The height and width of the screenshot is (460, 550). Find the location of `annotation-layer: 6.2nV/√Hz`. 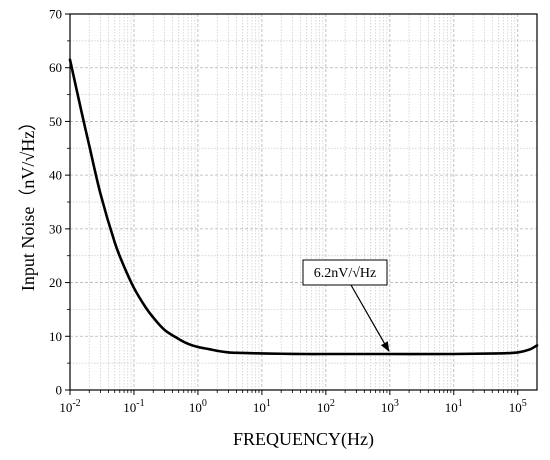

annotation-layer: 6.2nV/√Hz is located at coordinates (346, 305).